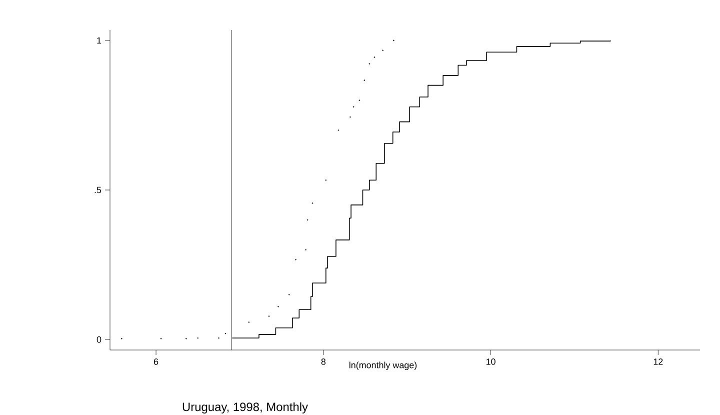 The width and height of the screenshot is (720, 415). Describe the element at coordinates (245, 408) in the screenshot. I see `text: Uruguay, 1998, Monthly` at that location.